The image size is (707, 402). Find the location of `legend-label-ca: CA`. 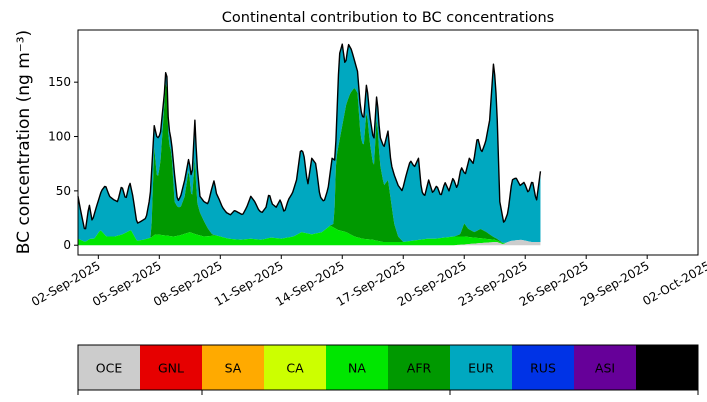

legend-label-ca: CA is located at coordinates (295, 368).